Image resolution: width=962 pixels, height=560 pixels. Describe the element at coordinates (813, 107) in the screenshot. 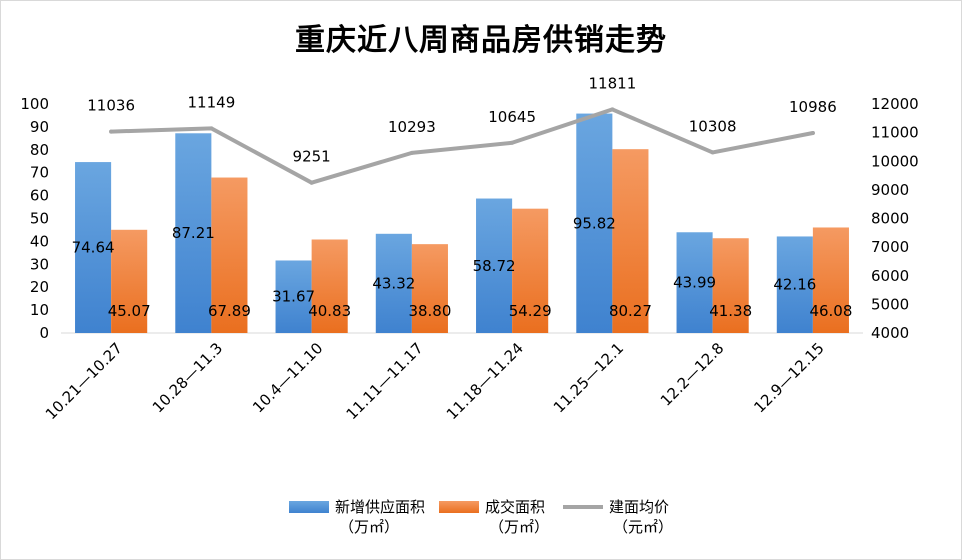

I see `data-label-price: 10986` at that location.